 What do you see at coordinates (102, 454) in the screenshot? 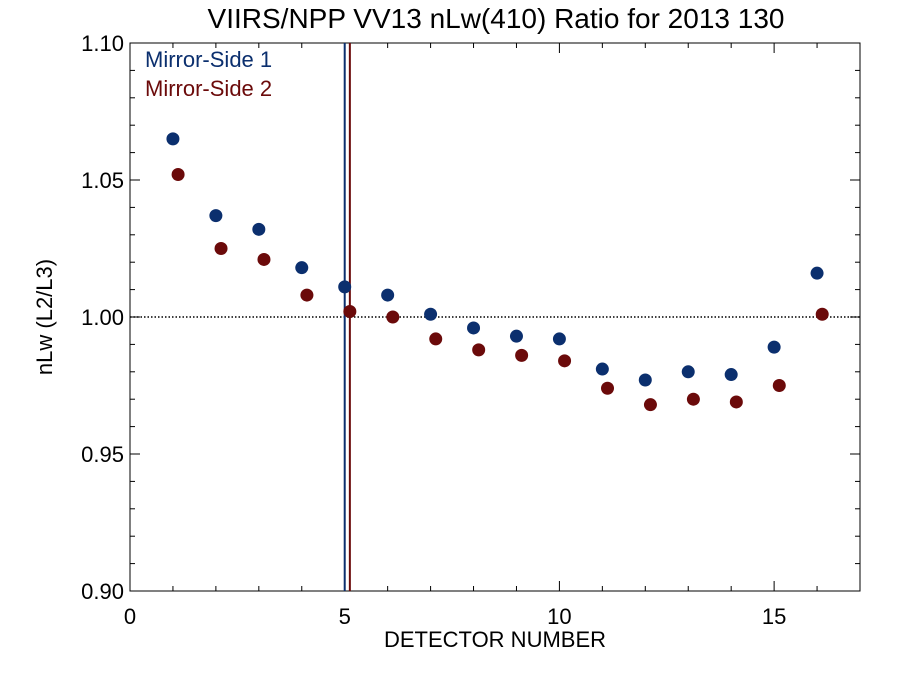
I see `y-tick-label: 0.95` at bounding box center [102, 454].